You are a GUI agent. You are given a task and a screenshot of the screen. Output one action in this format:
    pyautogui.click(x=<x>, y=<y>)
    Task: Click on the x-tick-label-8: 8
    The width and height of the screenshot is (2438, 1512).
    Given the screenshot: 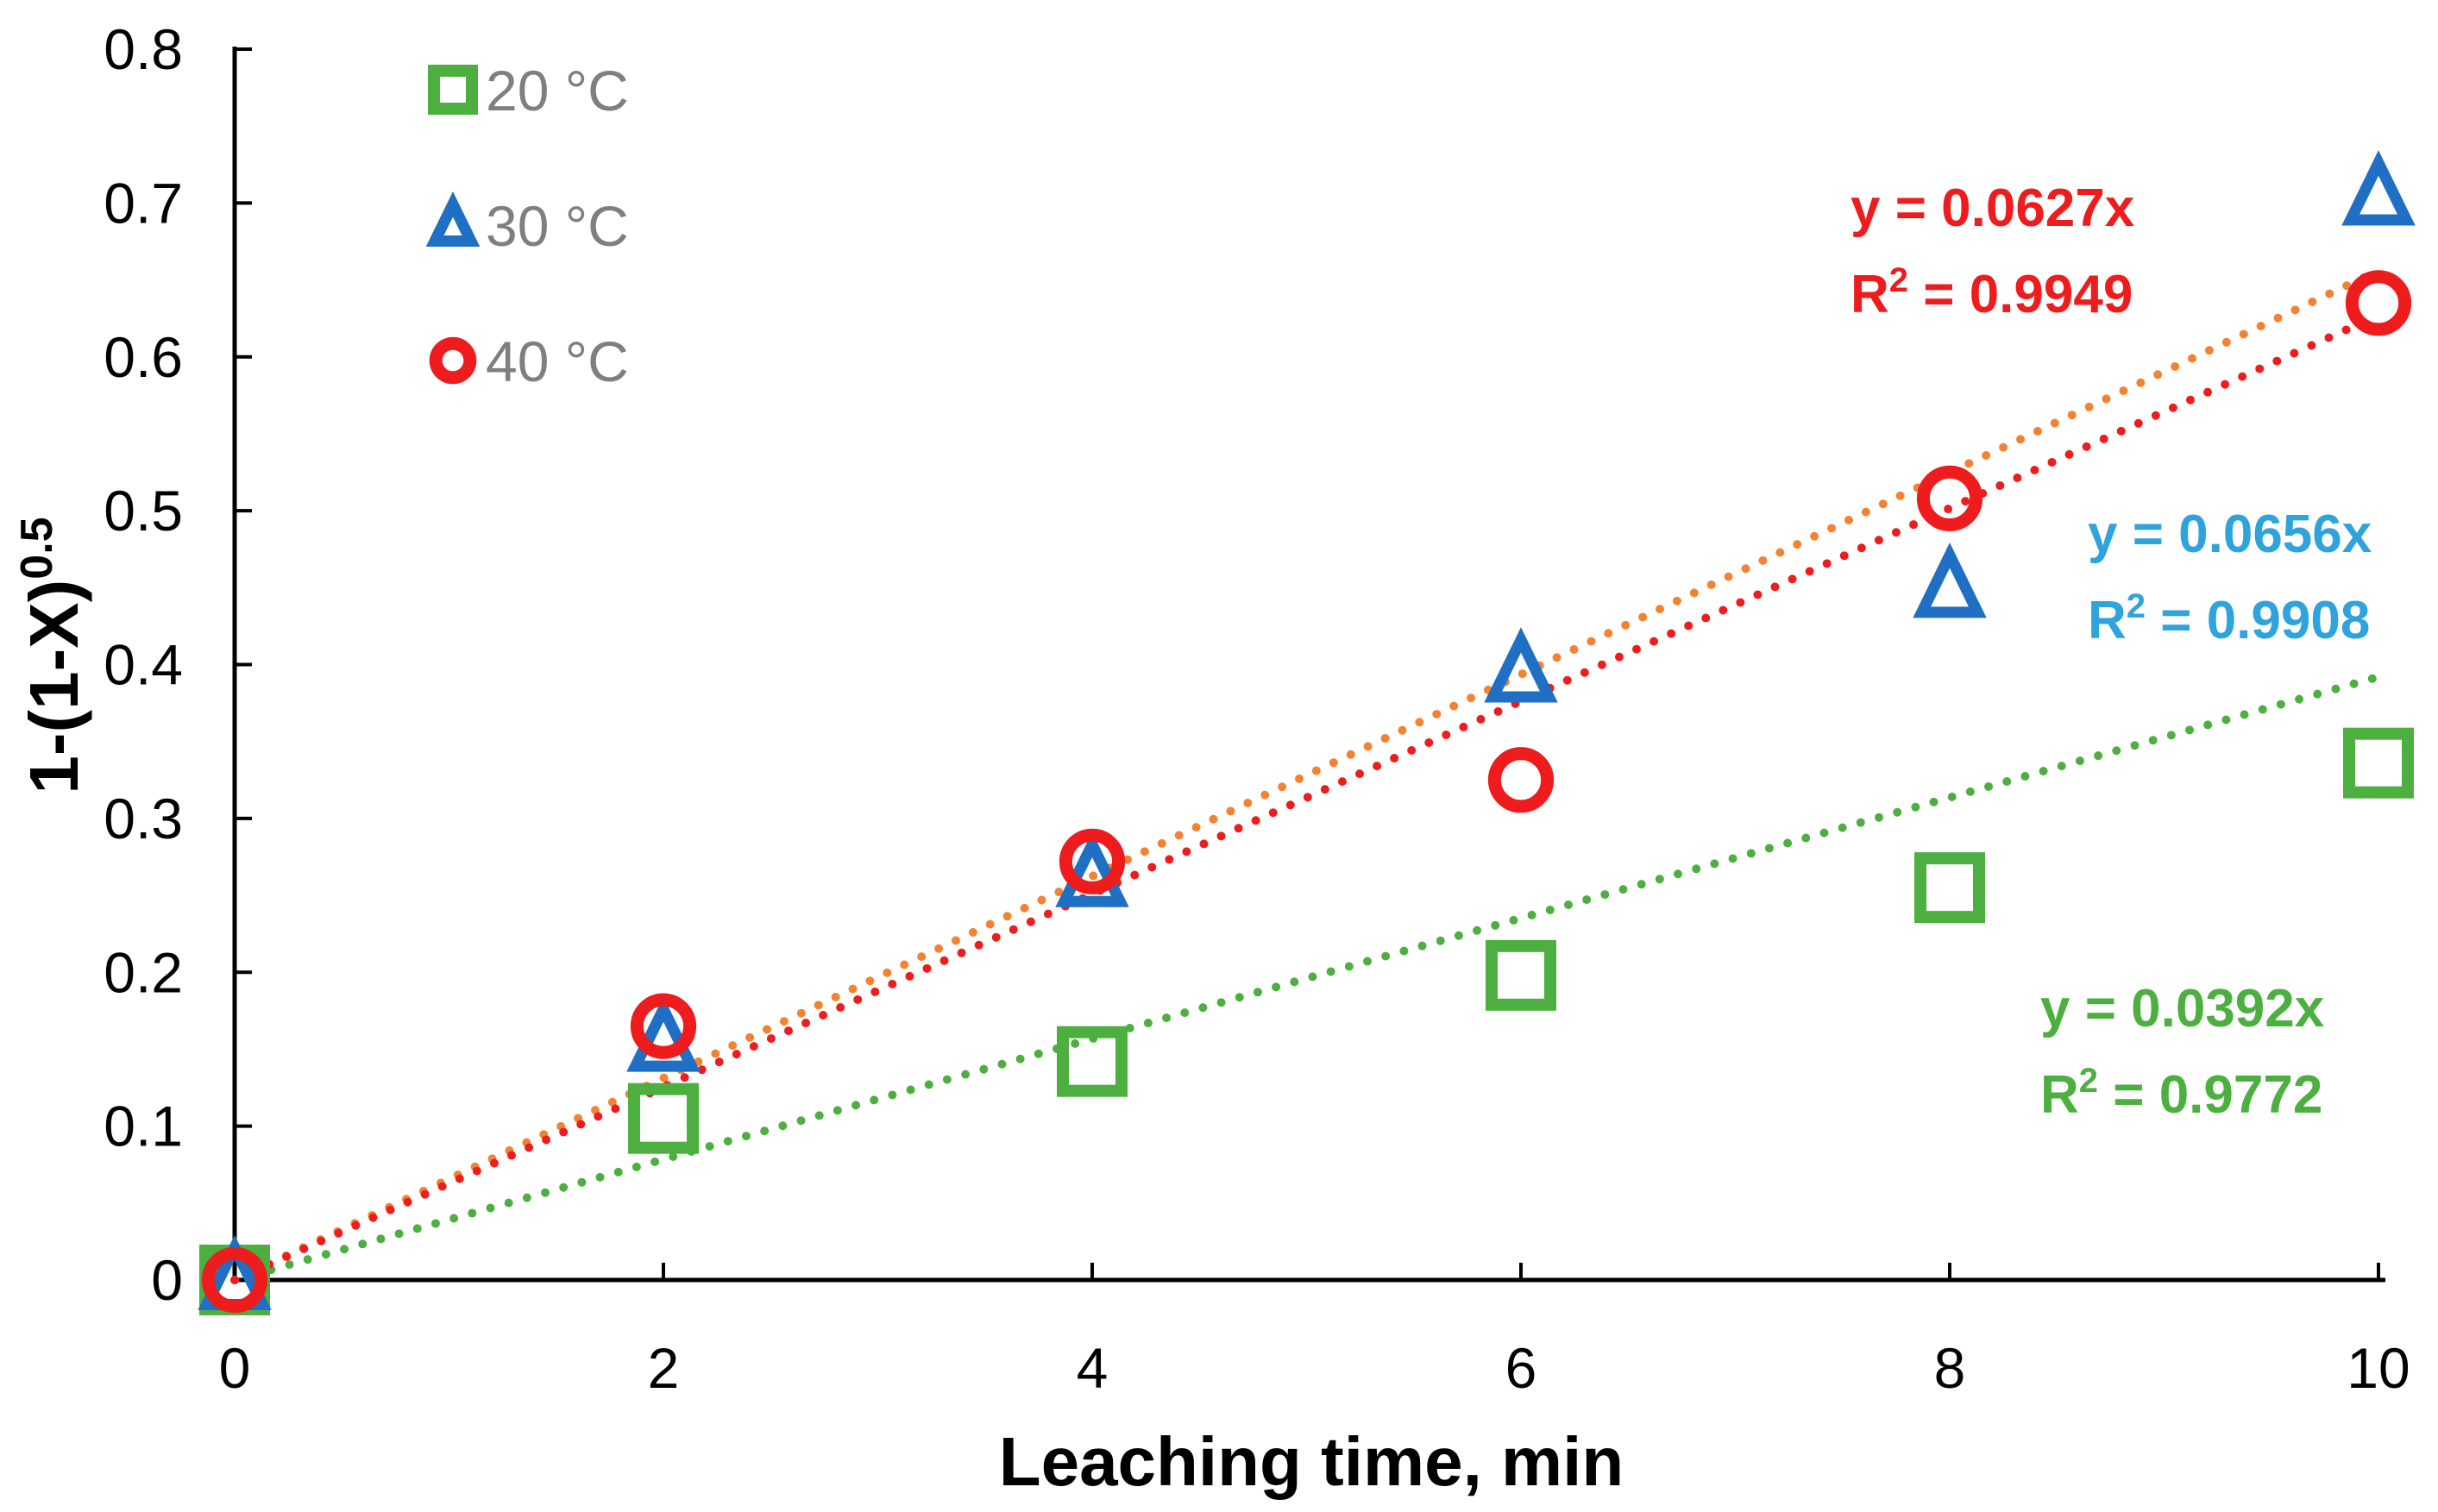 What is the action you would take?
    pyautogui.click(x=1950, y=1368)
    